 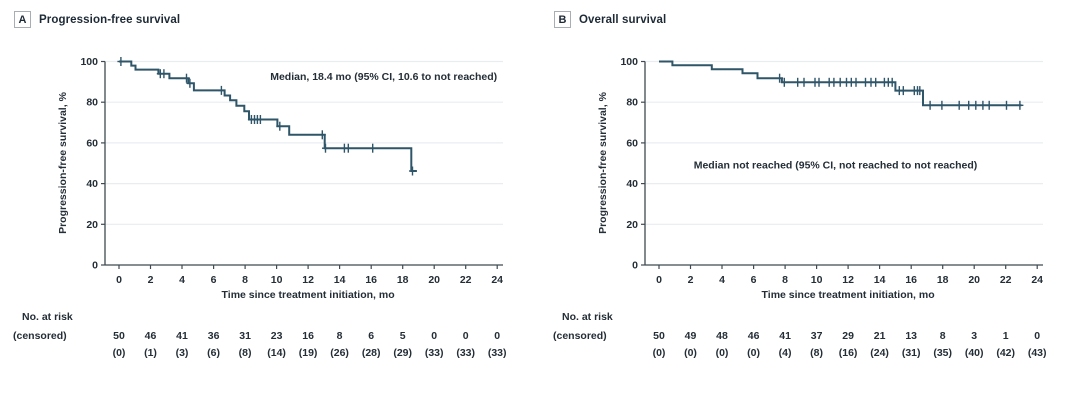 I want to click on svg-text: 10, so click(x=817, y=280).